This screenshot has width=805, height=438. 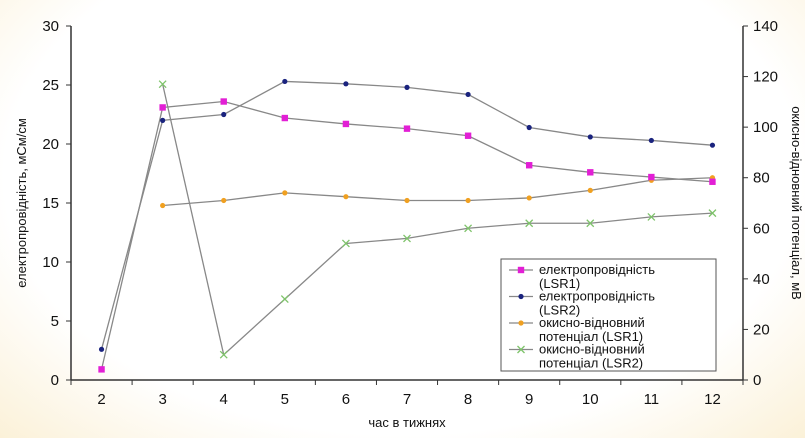 I want to click on legend-entry: електропровідність(LSR2), so click(x=582, y=303).